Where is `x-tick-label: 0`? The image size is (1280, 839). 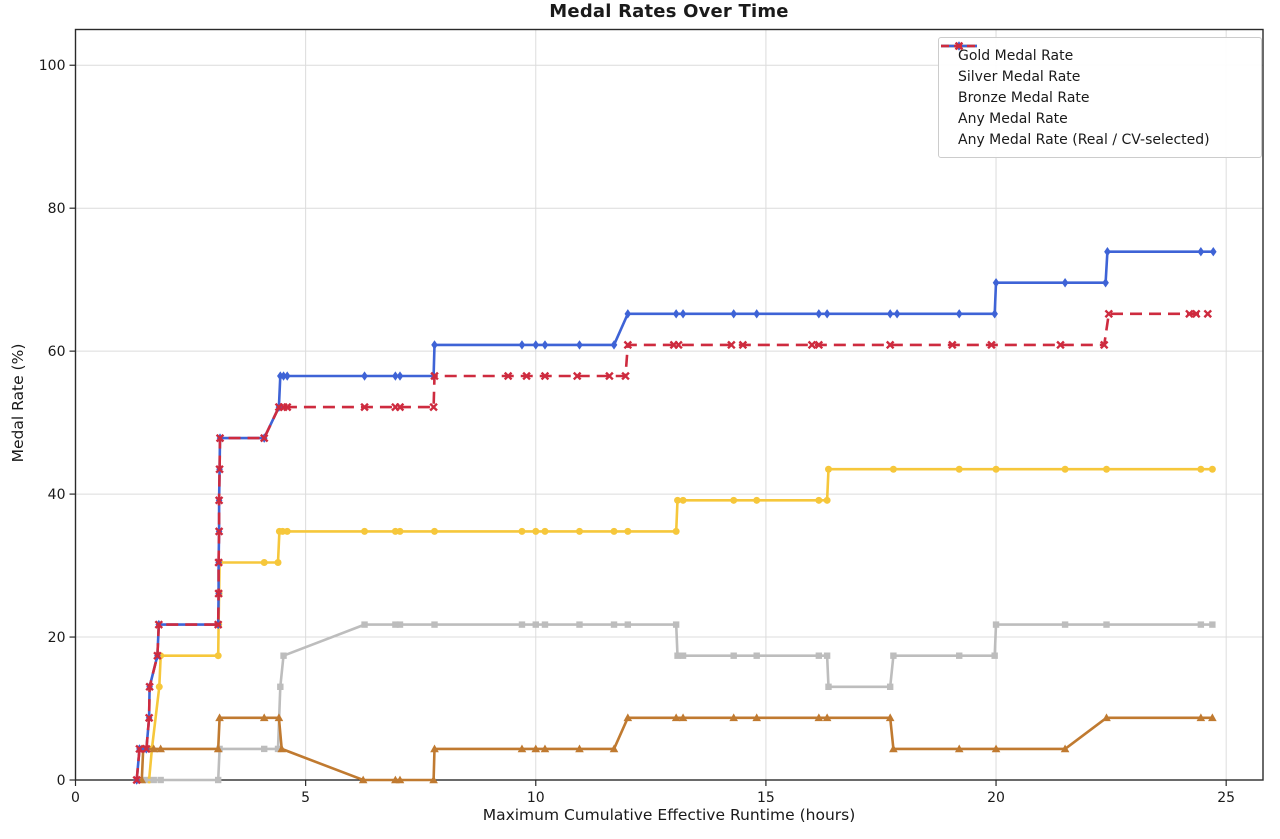
x-tick-label: 0 is located at coordinates (75, 798).